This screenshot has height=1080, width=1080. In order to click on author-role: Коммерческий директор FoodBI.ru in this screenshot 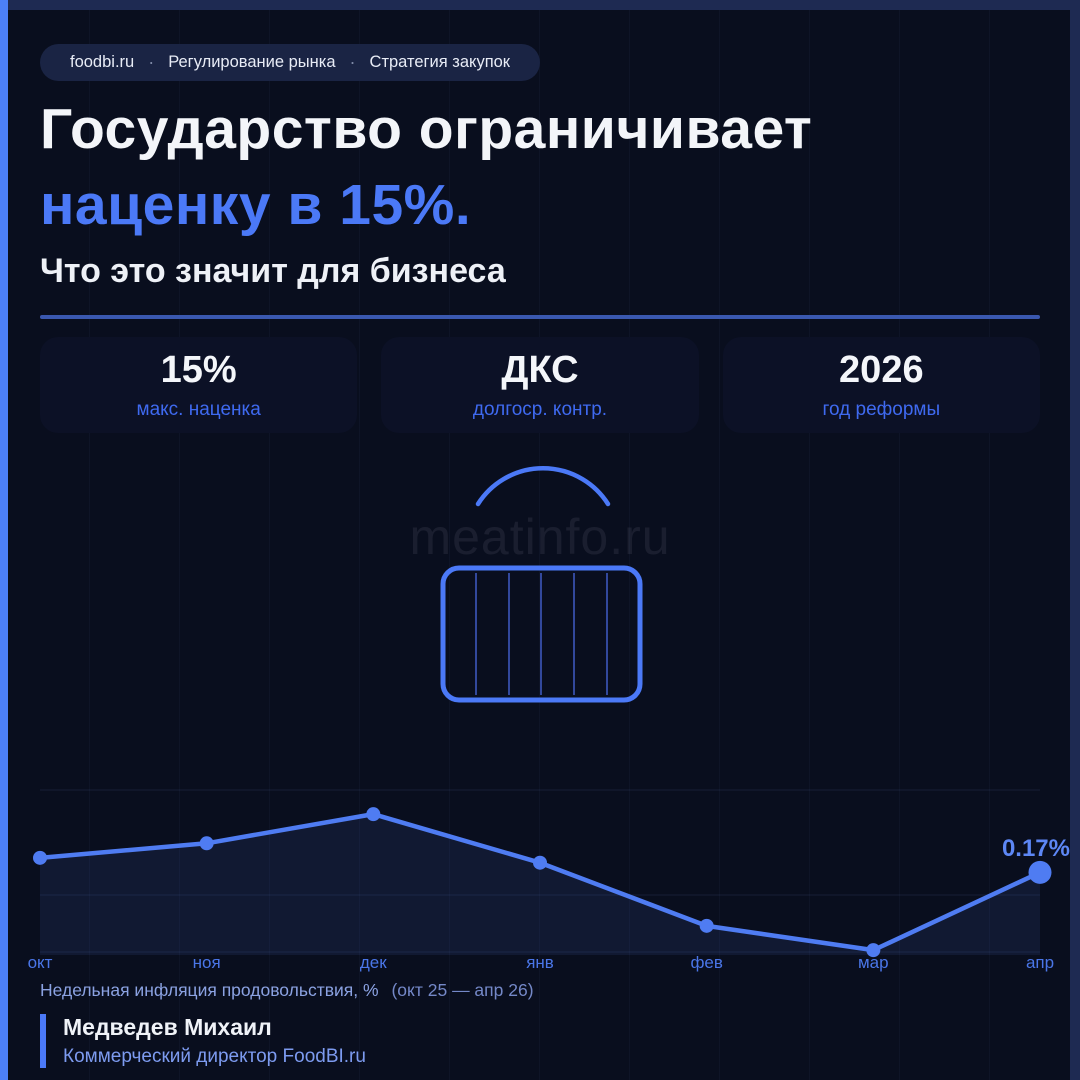, I will do `click(214, 1056)`.